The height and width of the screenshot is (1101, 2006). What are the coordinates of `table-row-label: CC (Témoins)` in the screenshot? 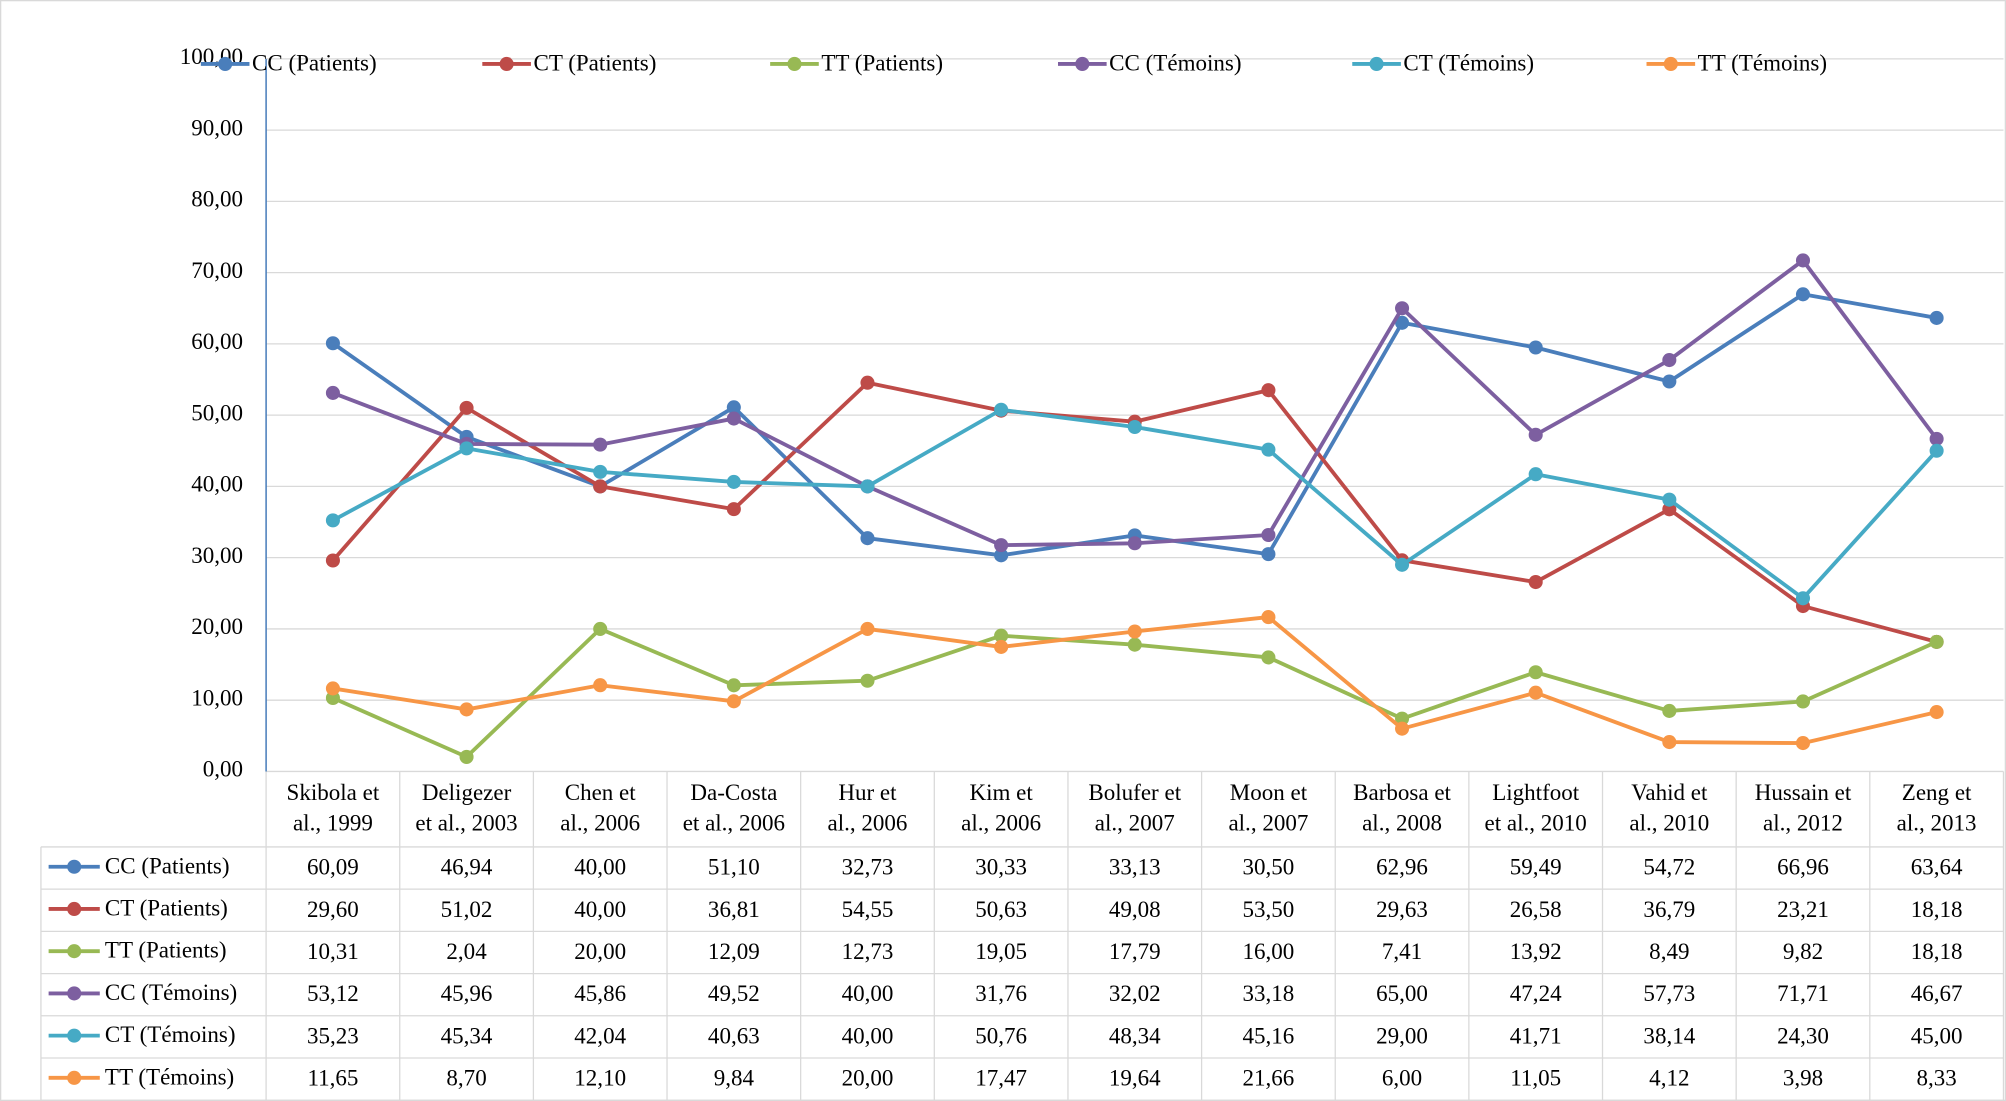 It's located at (171, 992).